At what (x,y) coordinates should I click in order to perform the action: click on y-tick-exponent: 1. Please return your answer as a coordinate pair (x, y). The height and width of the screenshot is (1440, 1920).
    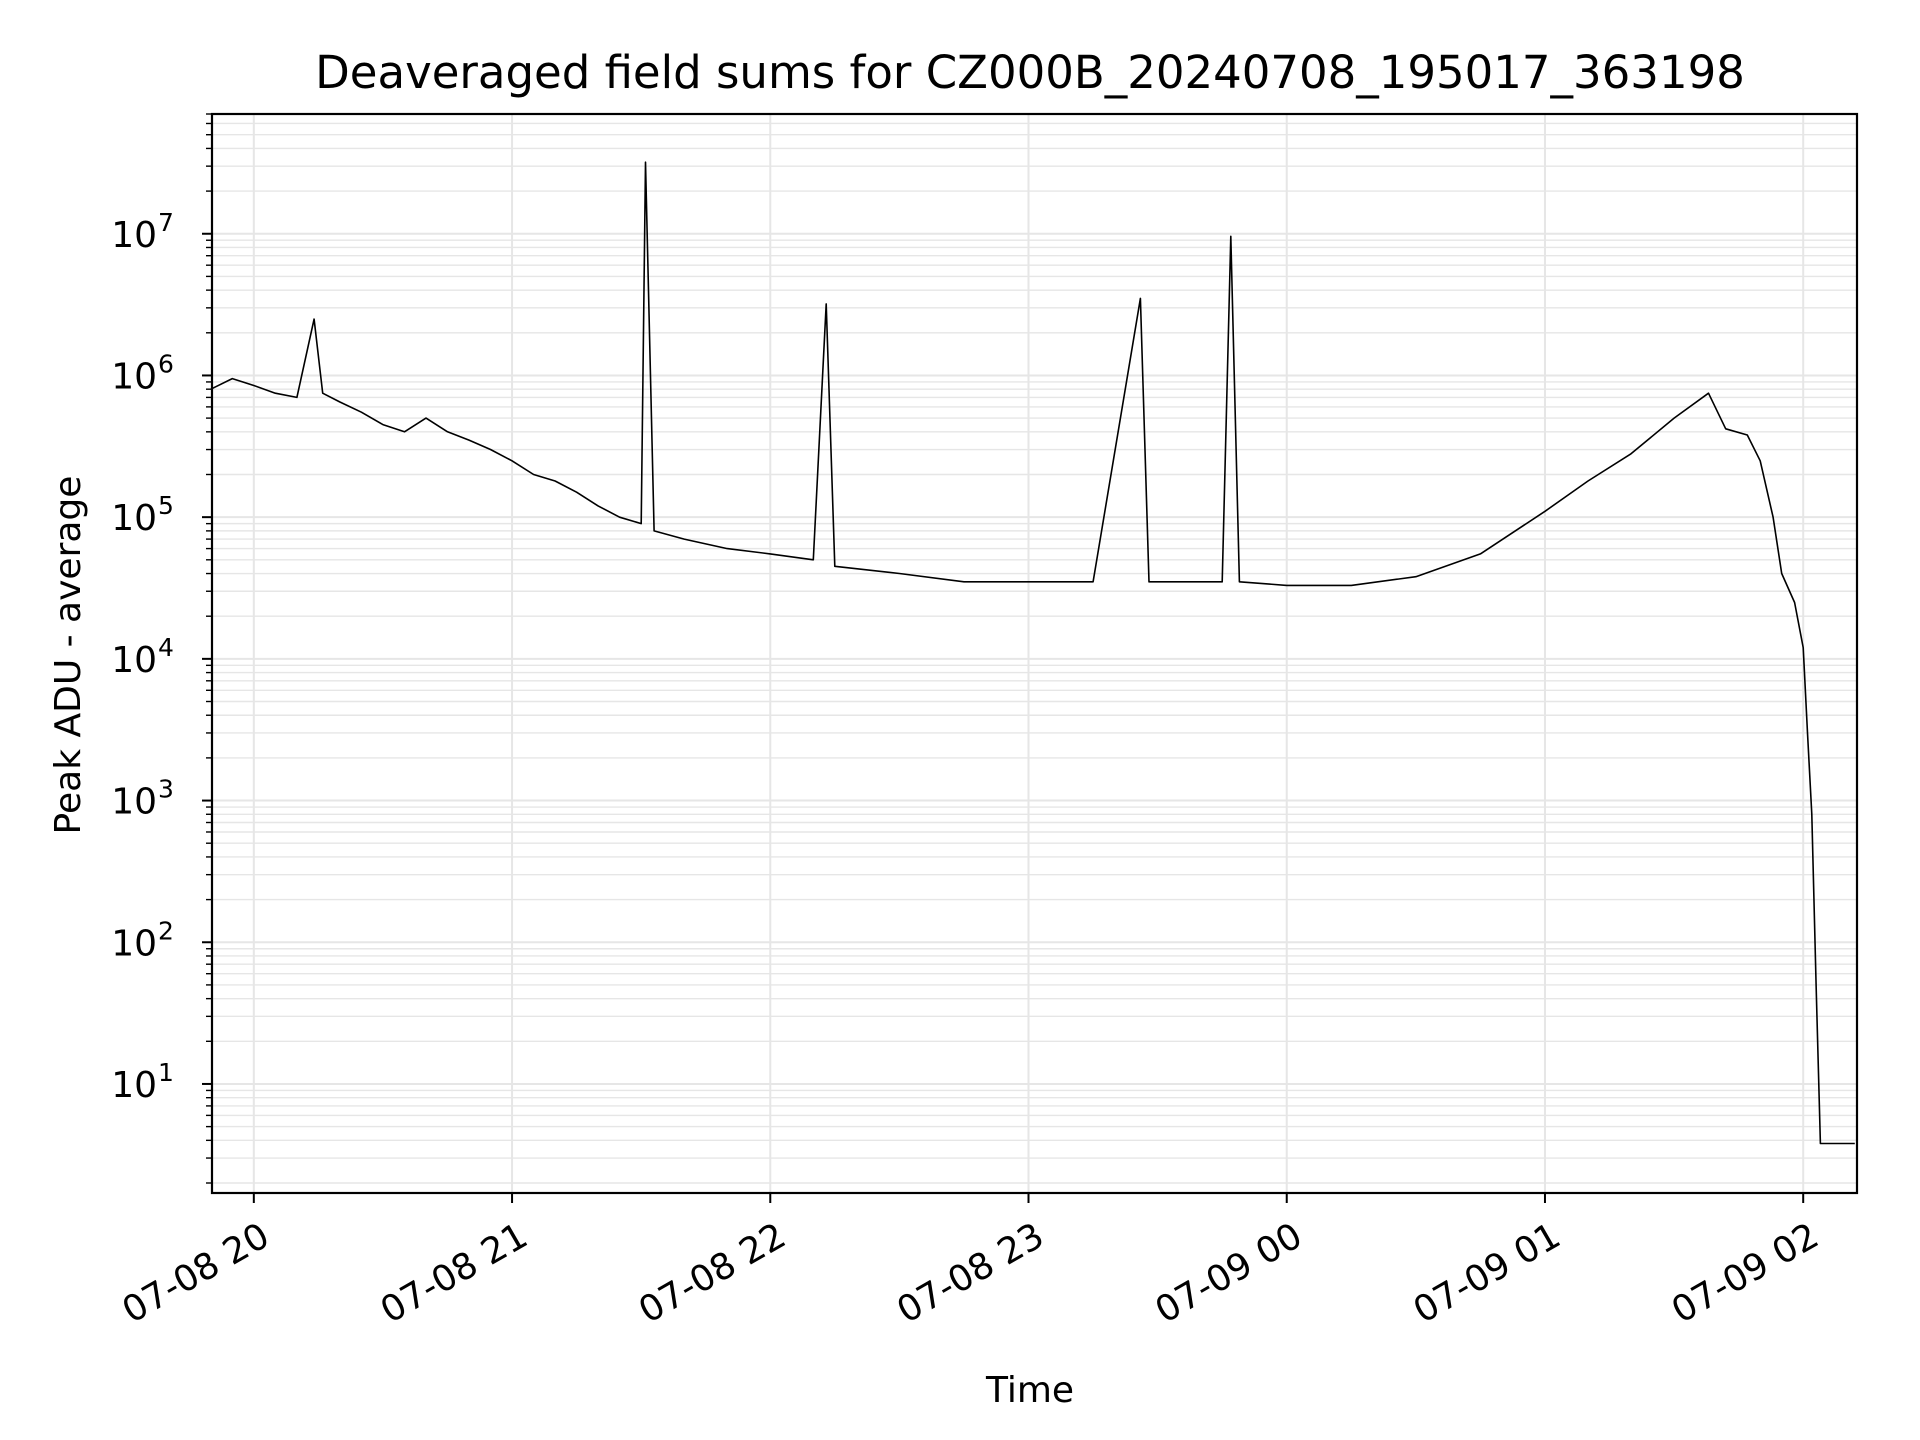
    Looking at the image, I should click on (166, 1072).